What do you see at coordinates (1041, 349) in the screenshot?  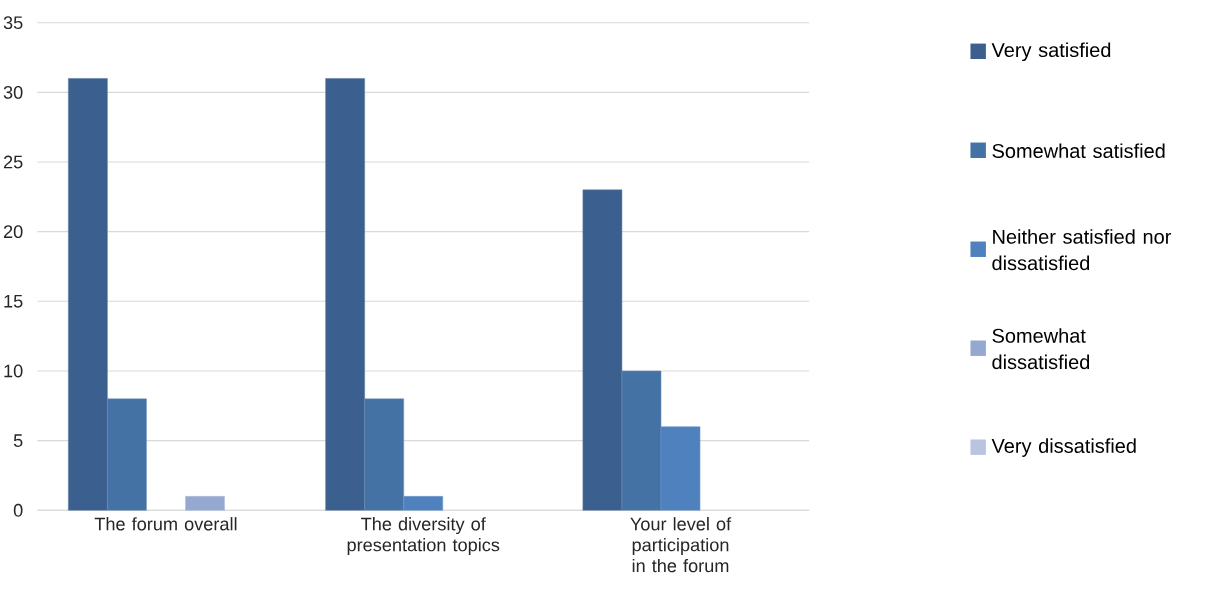 I see `legend-label: Somewhat dissatisfied` at bounding box center [1041, 349].